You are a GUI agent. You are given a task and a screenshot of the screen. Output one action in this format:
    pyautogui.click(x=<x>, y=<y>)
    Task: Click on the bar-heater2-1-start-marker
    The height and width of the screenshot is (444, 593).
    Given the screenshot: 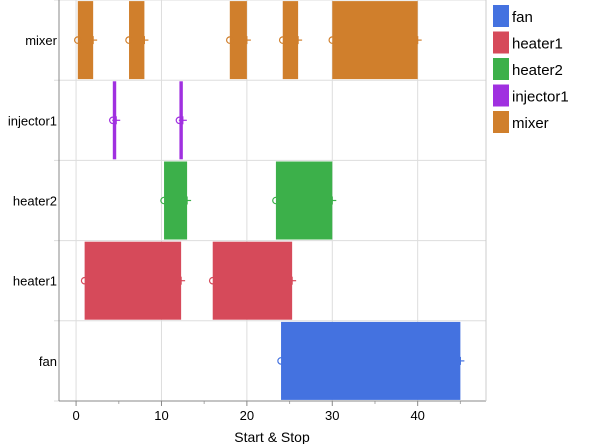 What is the action you would take?
    pyautogui.click(x=276, y=200)
    